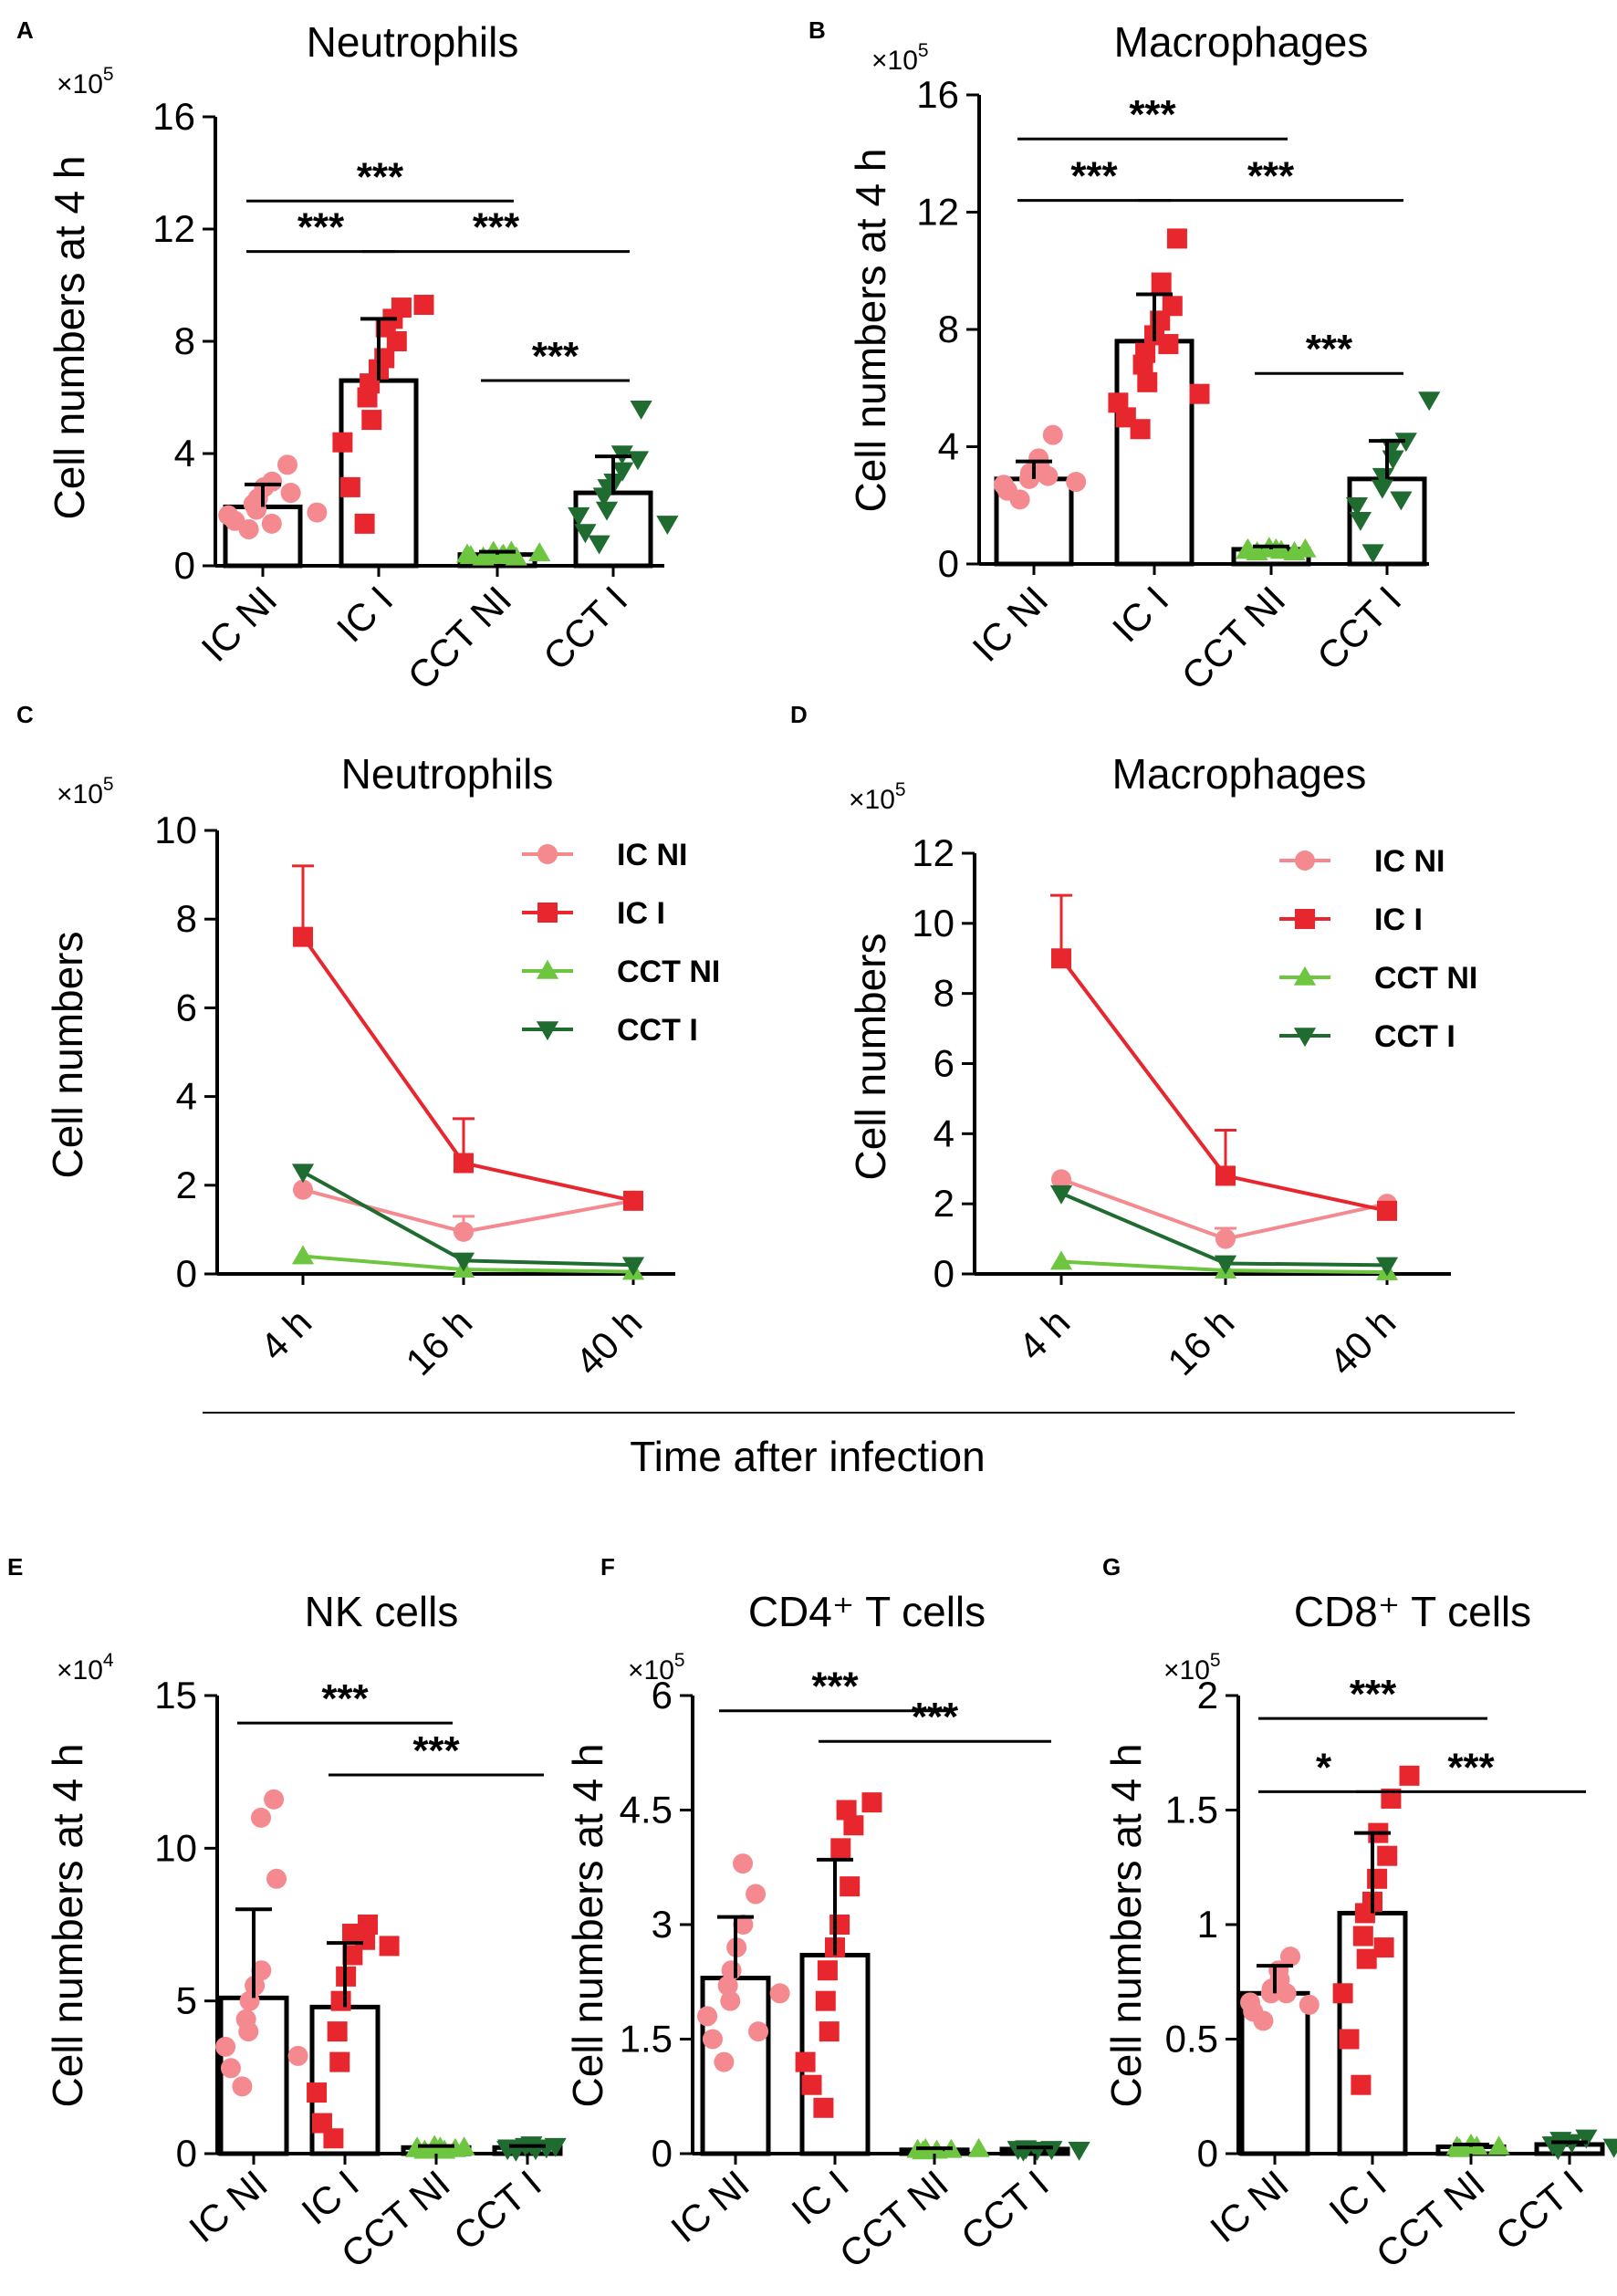  I want to click on y-tick-label: 6, so click(186, 1007).